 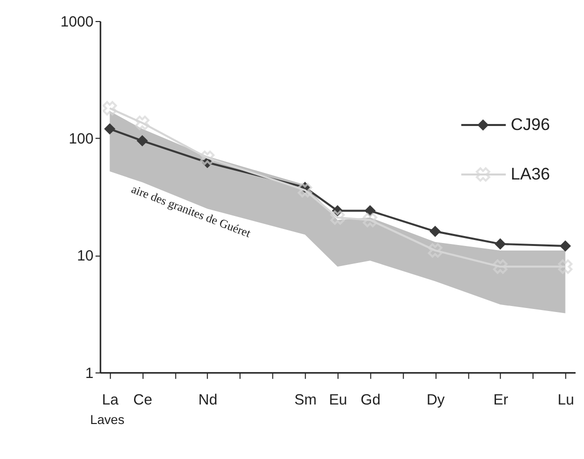 What do you see at coordinates (338, 400) in the screenshot?
I see `x-tick-label: Eu` at bounding box center [338, 400].